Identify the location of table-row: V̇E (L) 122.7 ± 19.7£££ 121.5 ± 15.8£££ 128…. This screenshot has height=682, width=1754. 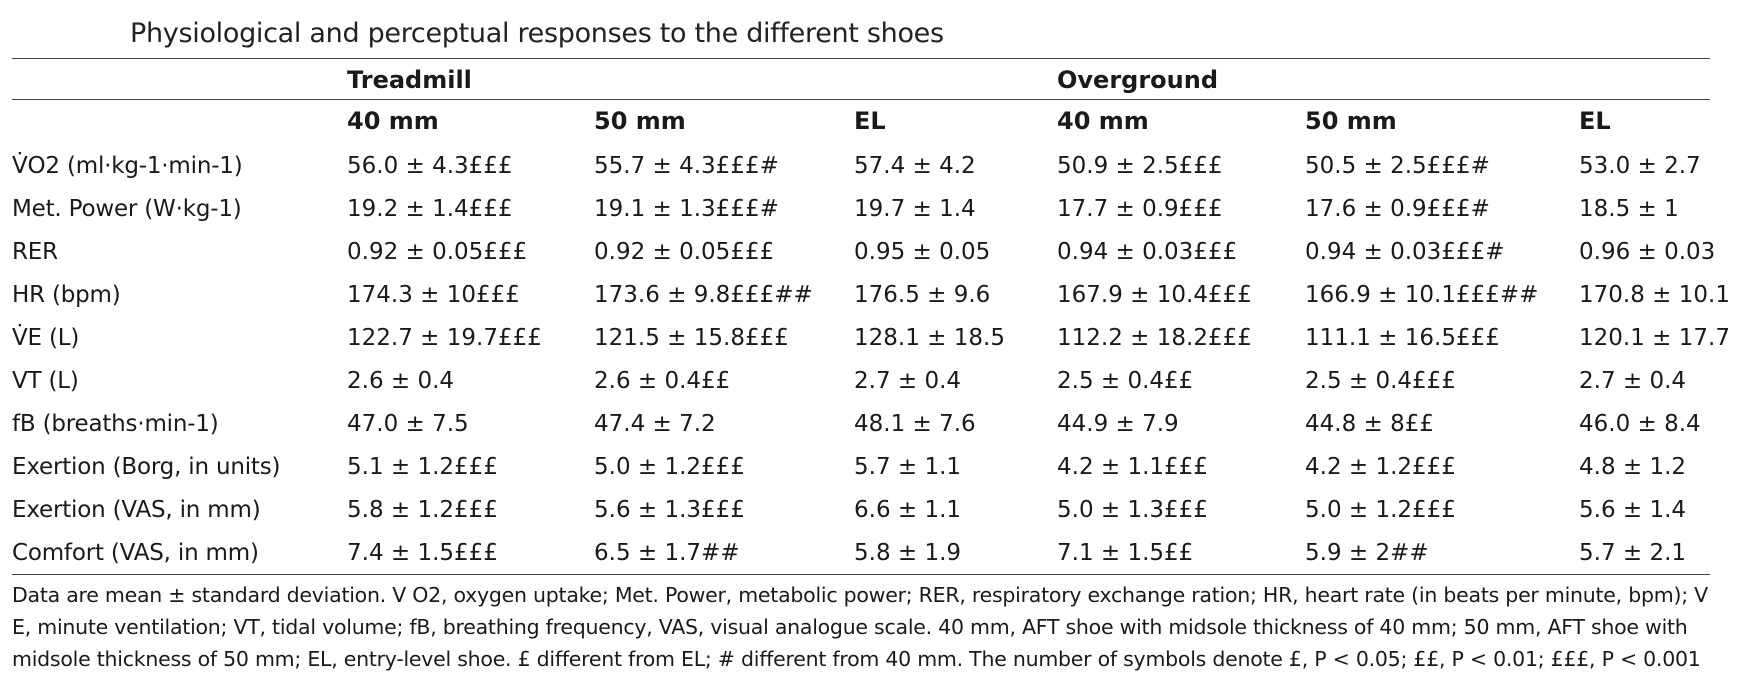
(871, 337).